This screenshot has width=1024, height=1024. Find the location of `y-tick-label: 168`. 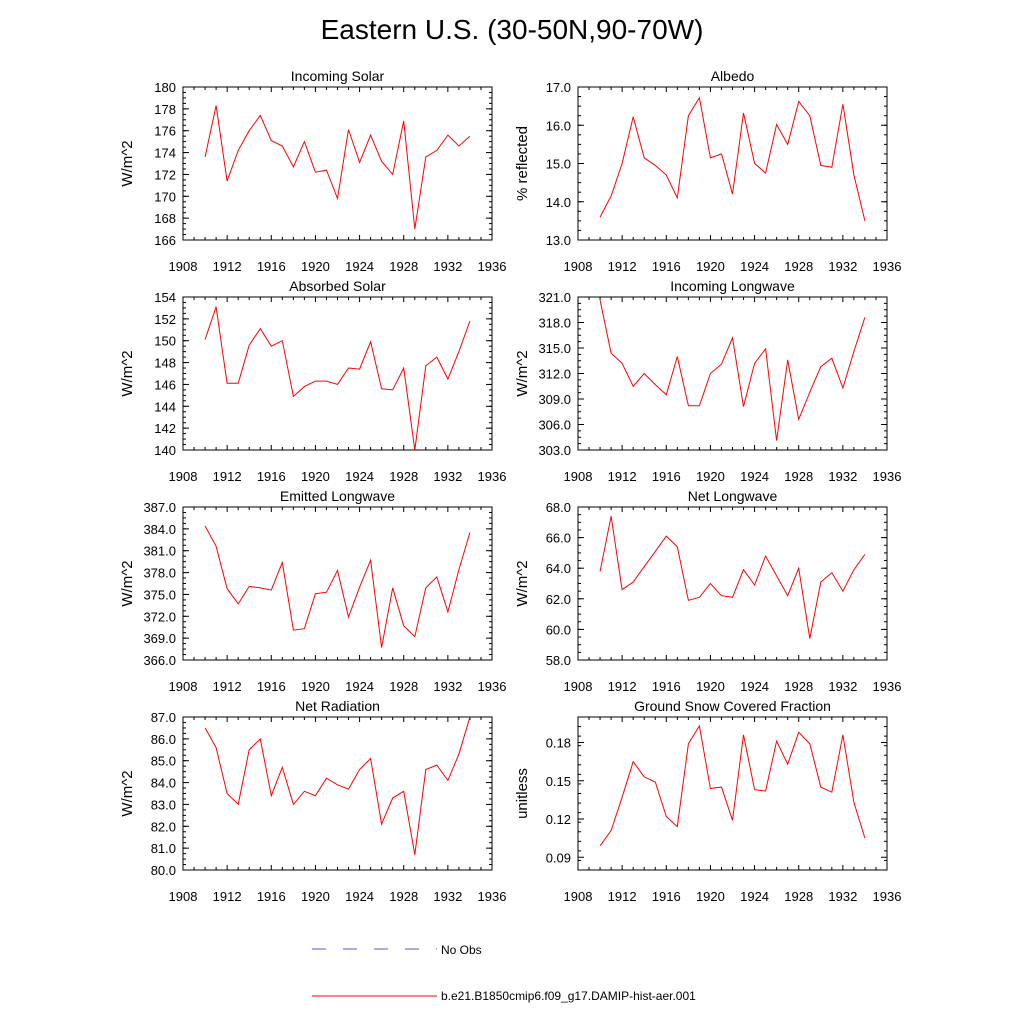

y-tick-label: 168 is located at coordinates (165, 218).